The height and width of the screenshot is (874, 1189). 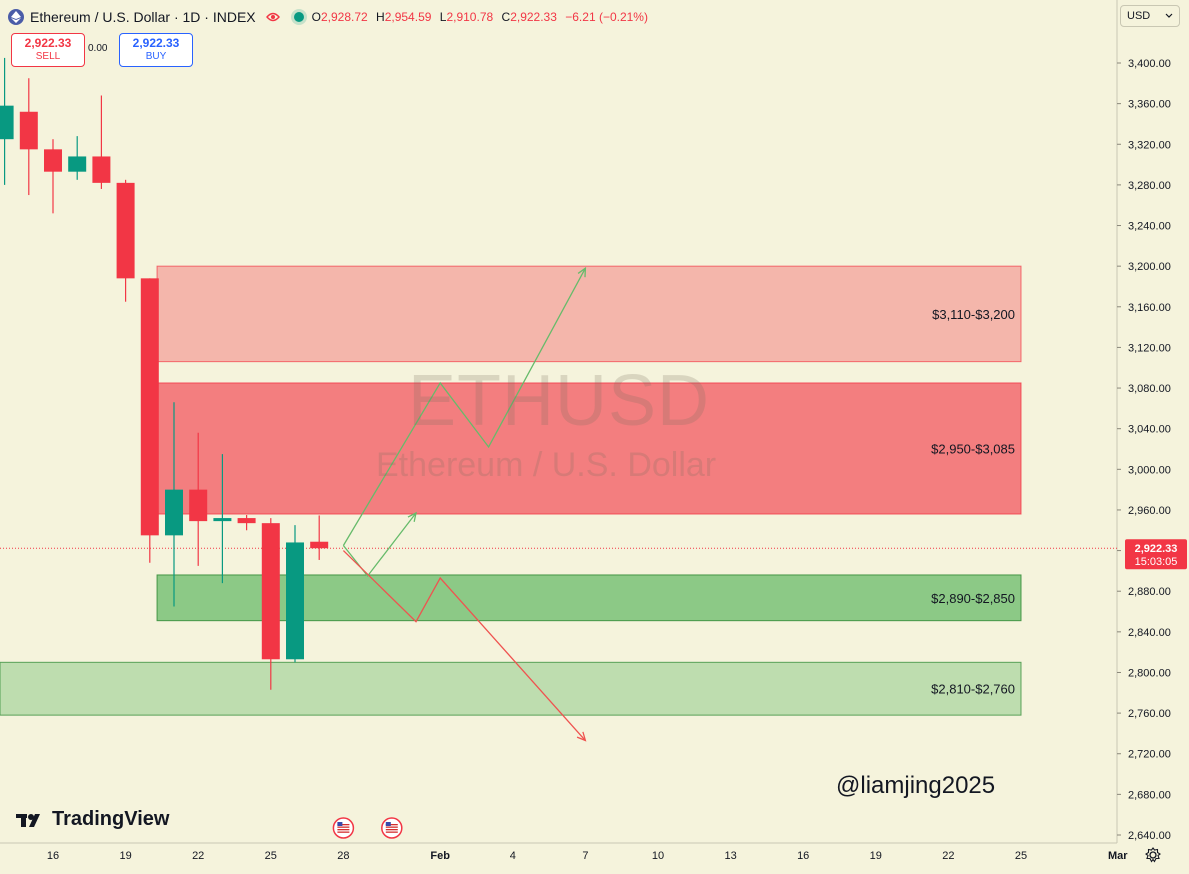 What do you see at coordinates (1139, 16) in the screenshot?
I see `currency-label: USD` at bounding box center [1139, 16].